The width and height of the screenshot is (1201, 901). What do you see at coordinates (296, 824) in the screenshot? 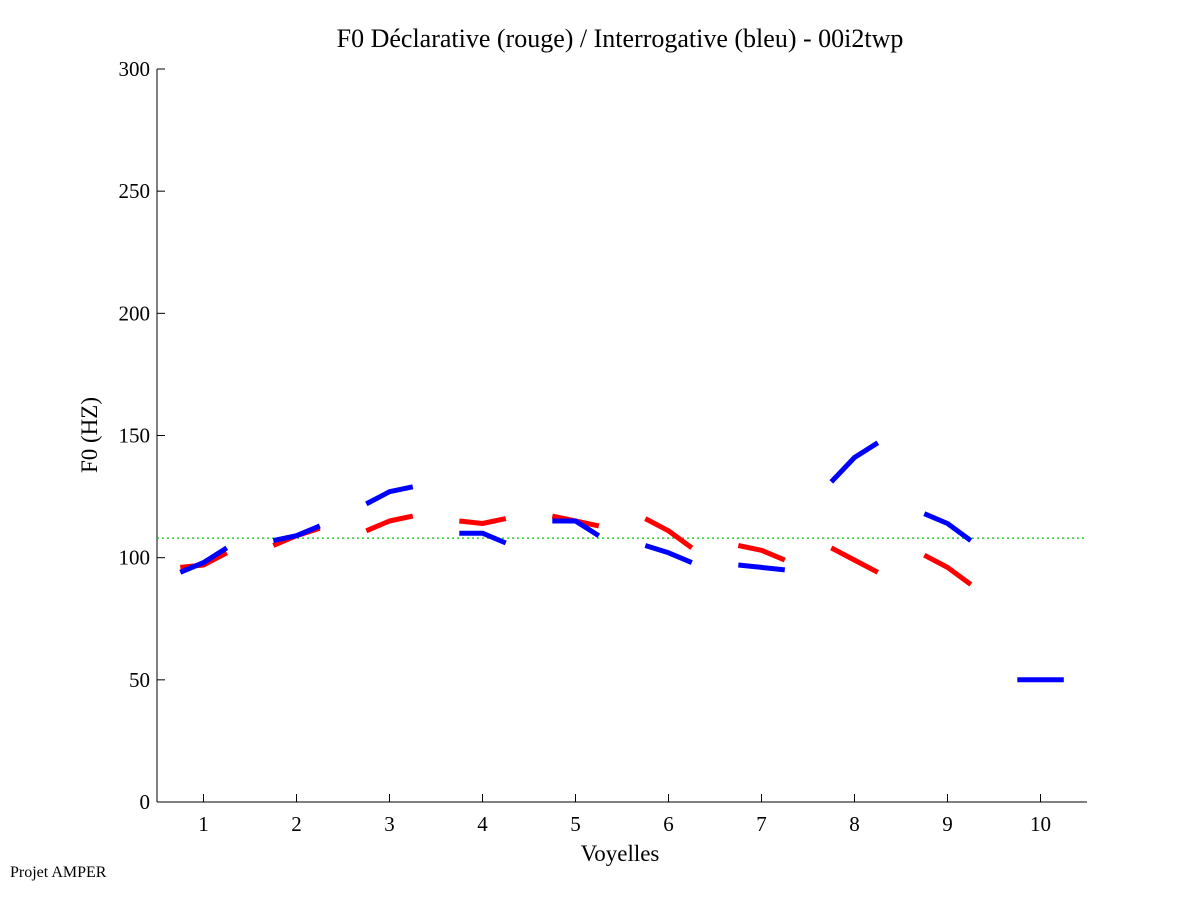
I see `x-tick-label: 2` at bounding box center [296, 824].